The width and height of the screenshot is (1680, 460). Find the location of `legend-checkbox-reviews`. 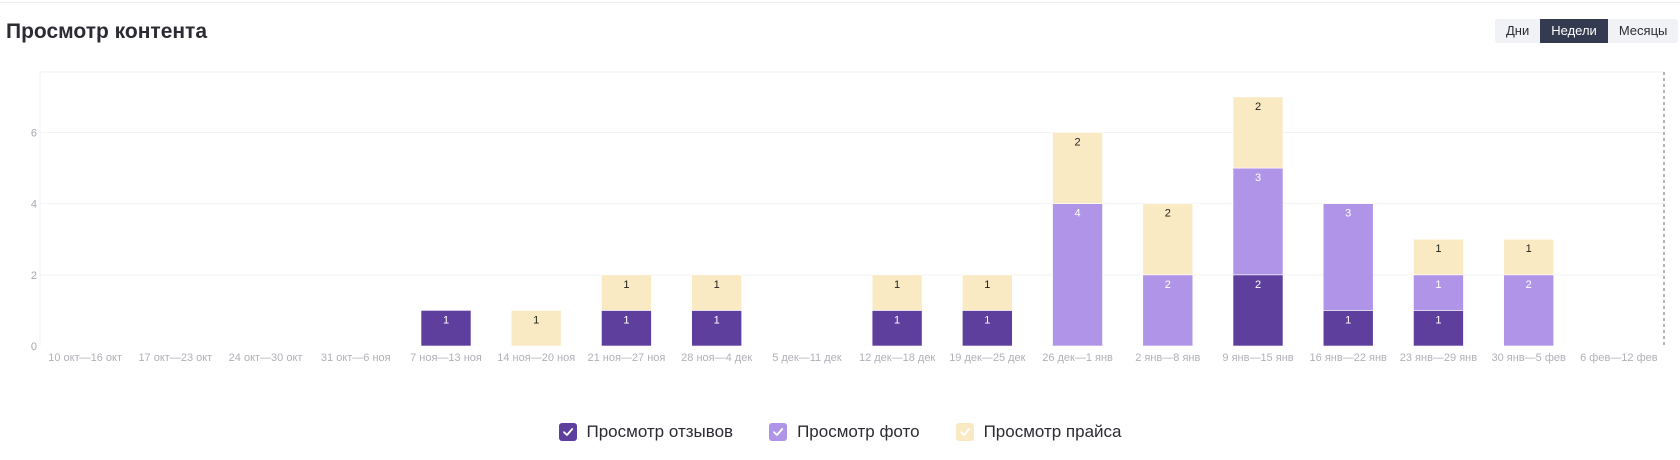

legend-checkbox-reviews is located at coordinates (567, 432).